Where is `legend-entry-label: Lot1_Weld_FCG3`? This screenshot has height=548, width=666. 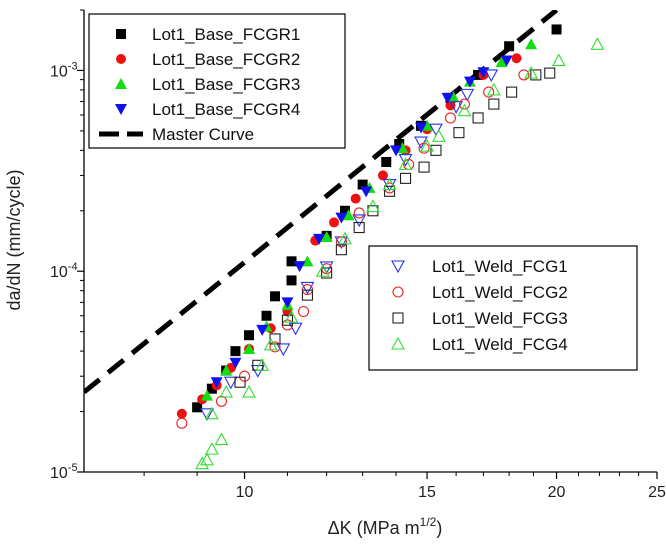
legend-entry-label: Lot1_Weld_FCG3 is located at coordinates (500, 318).